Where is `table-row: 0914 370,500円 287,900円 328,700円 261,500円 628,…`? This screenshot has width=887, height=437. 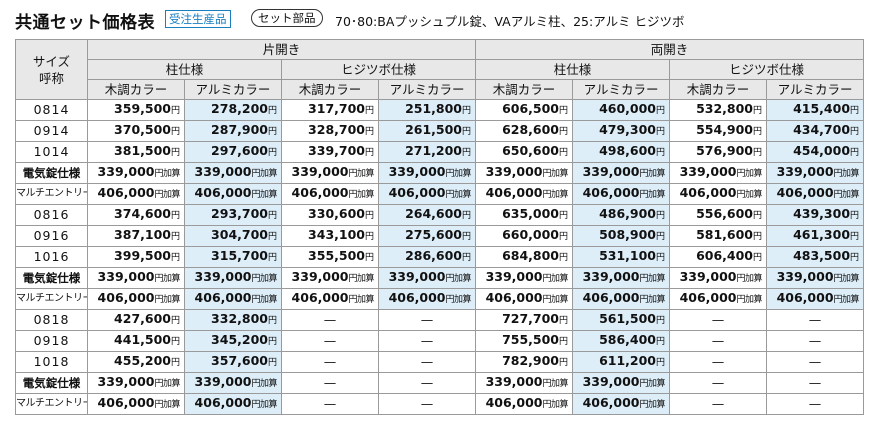
table-row: 0914 370,500円 287,900円 328,700円 261,500円 628,… is located at coordinates (440, 131).